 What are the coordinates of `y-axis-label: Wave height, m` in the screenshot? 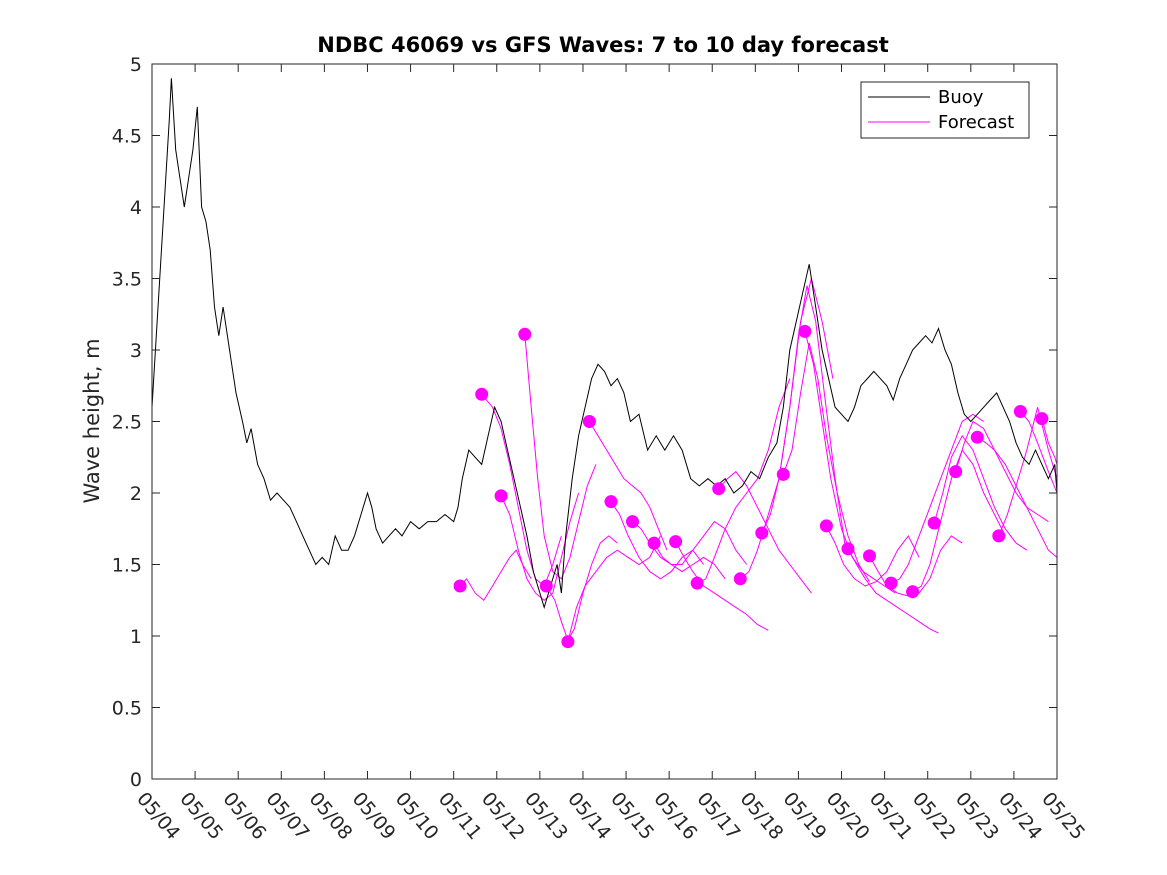 It's located at (92, 420).